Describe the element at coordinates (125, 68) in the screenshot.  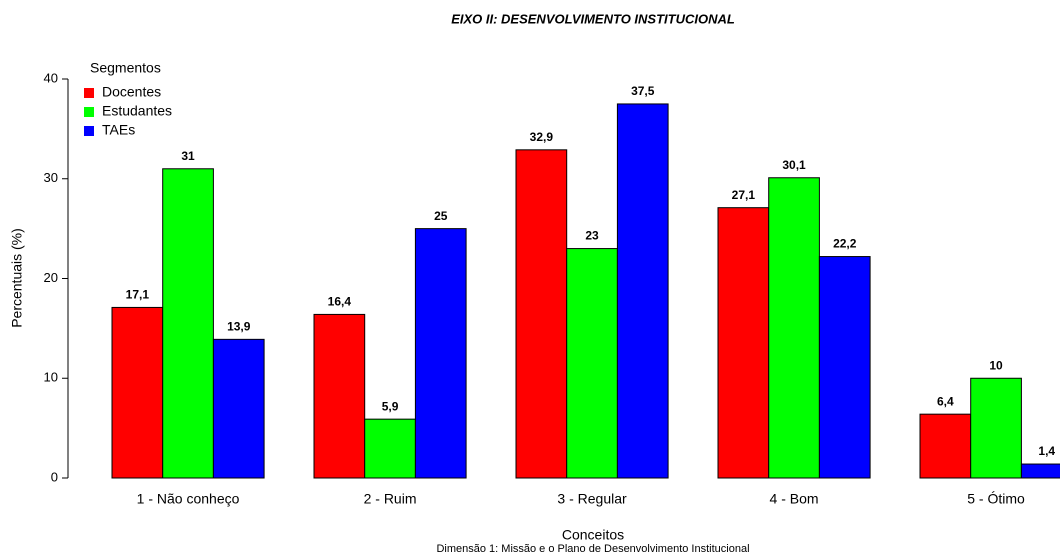
I see `legend-title: Segmentos` at that location.